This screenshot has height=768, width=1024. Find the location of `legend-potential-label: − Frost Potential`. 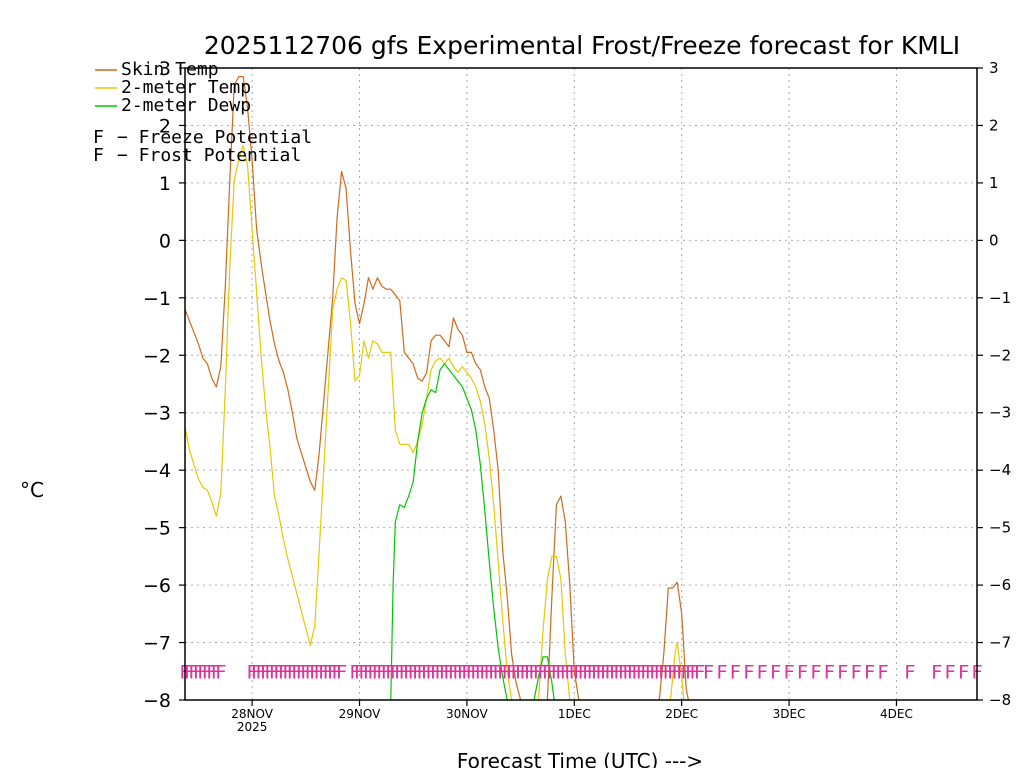

legend-potential-label: − Frost Potential is located at coordinates (209, 155).